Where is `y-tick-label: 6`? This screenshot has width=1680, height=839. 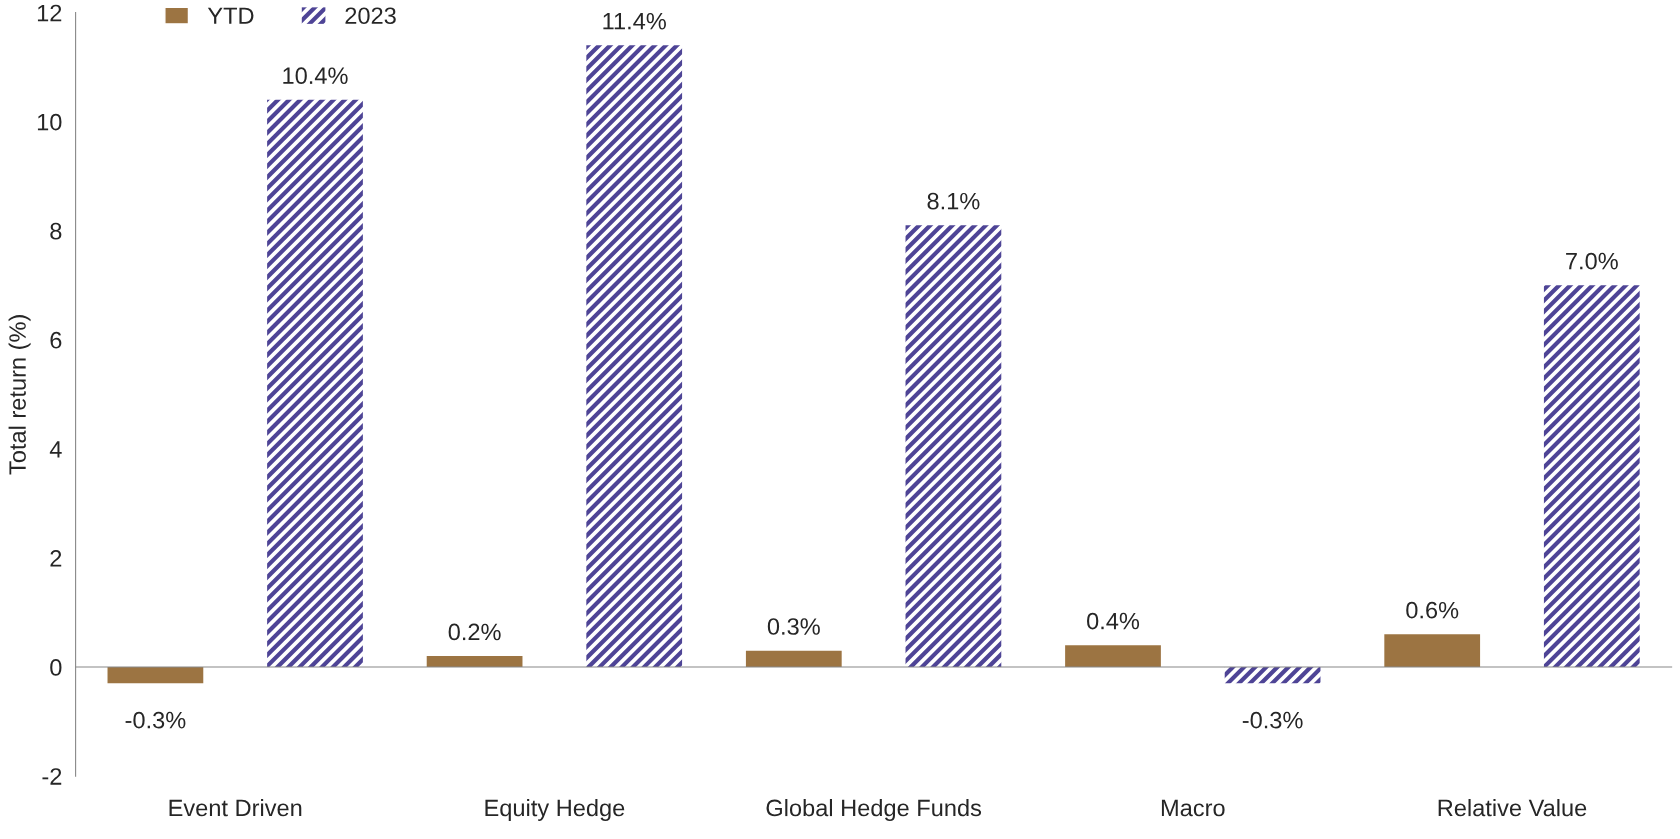 y-tick-label: 6 is located at coordinates (56, 340).